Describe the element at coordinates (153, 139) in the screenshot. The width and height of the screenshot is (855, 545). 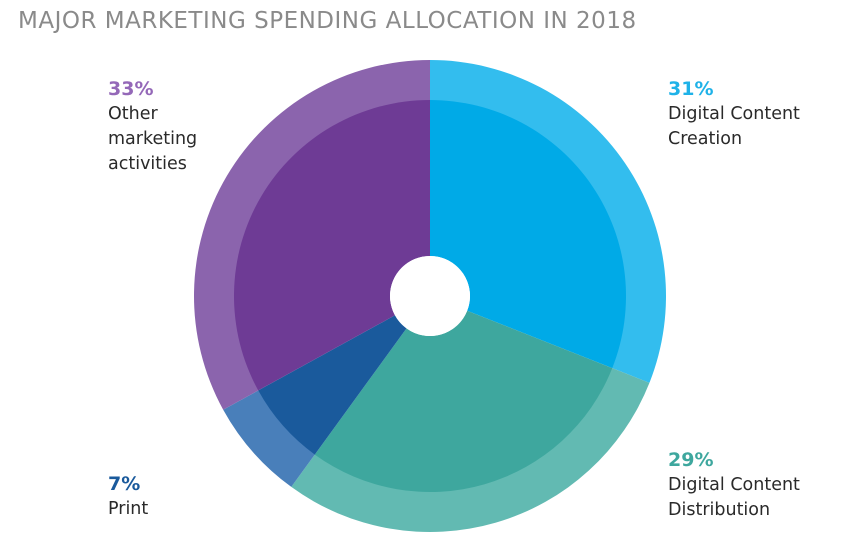
I see `slice-name: Other marketing activities` at that location.